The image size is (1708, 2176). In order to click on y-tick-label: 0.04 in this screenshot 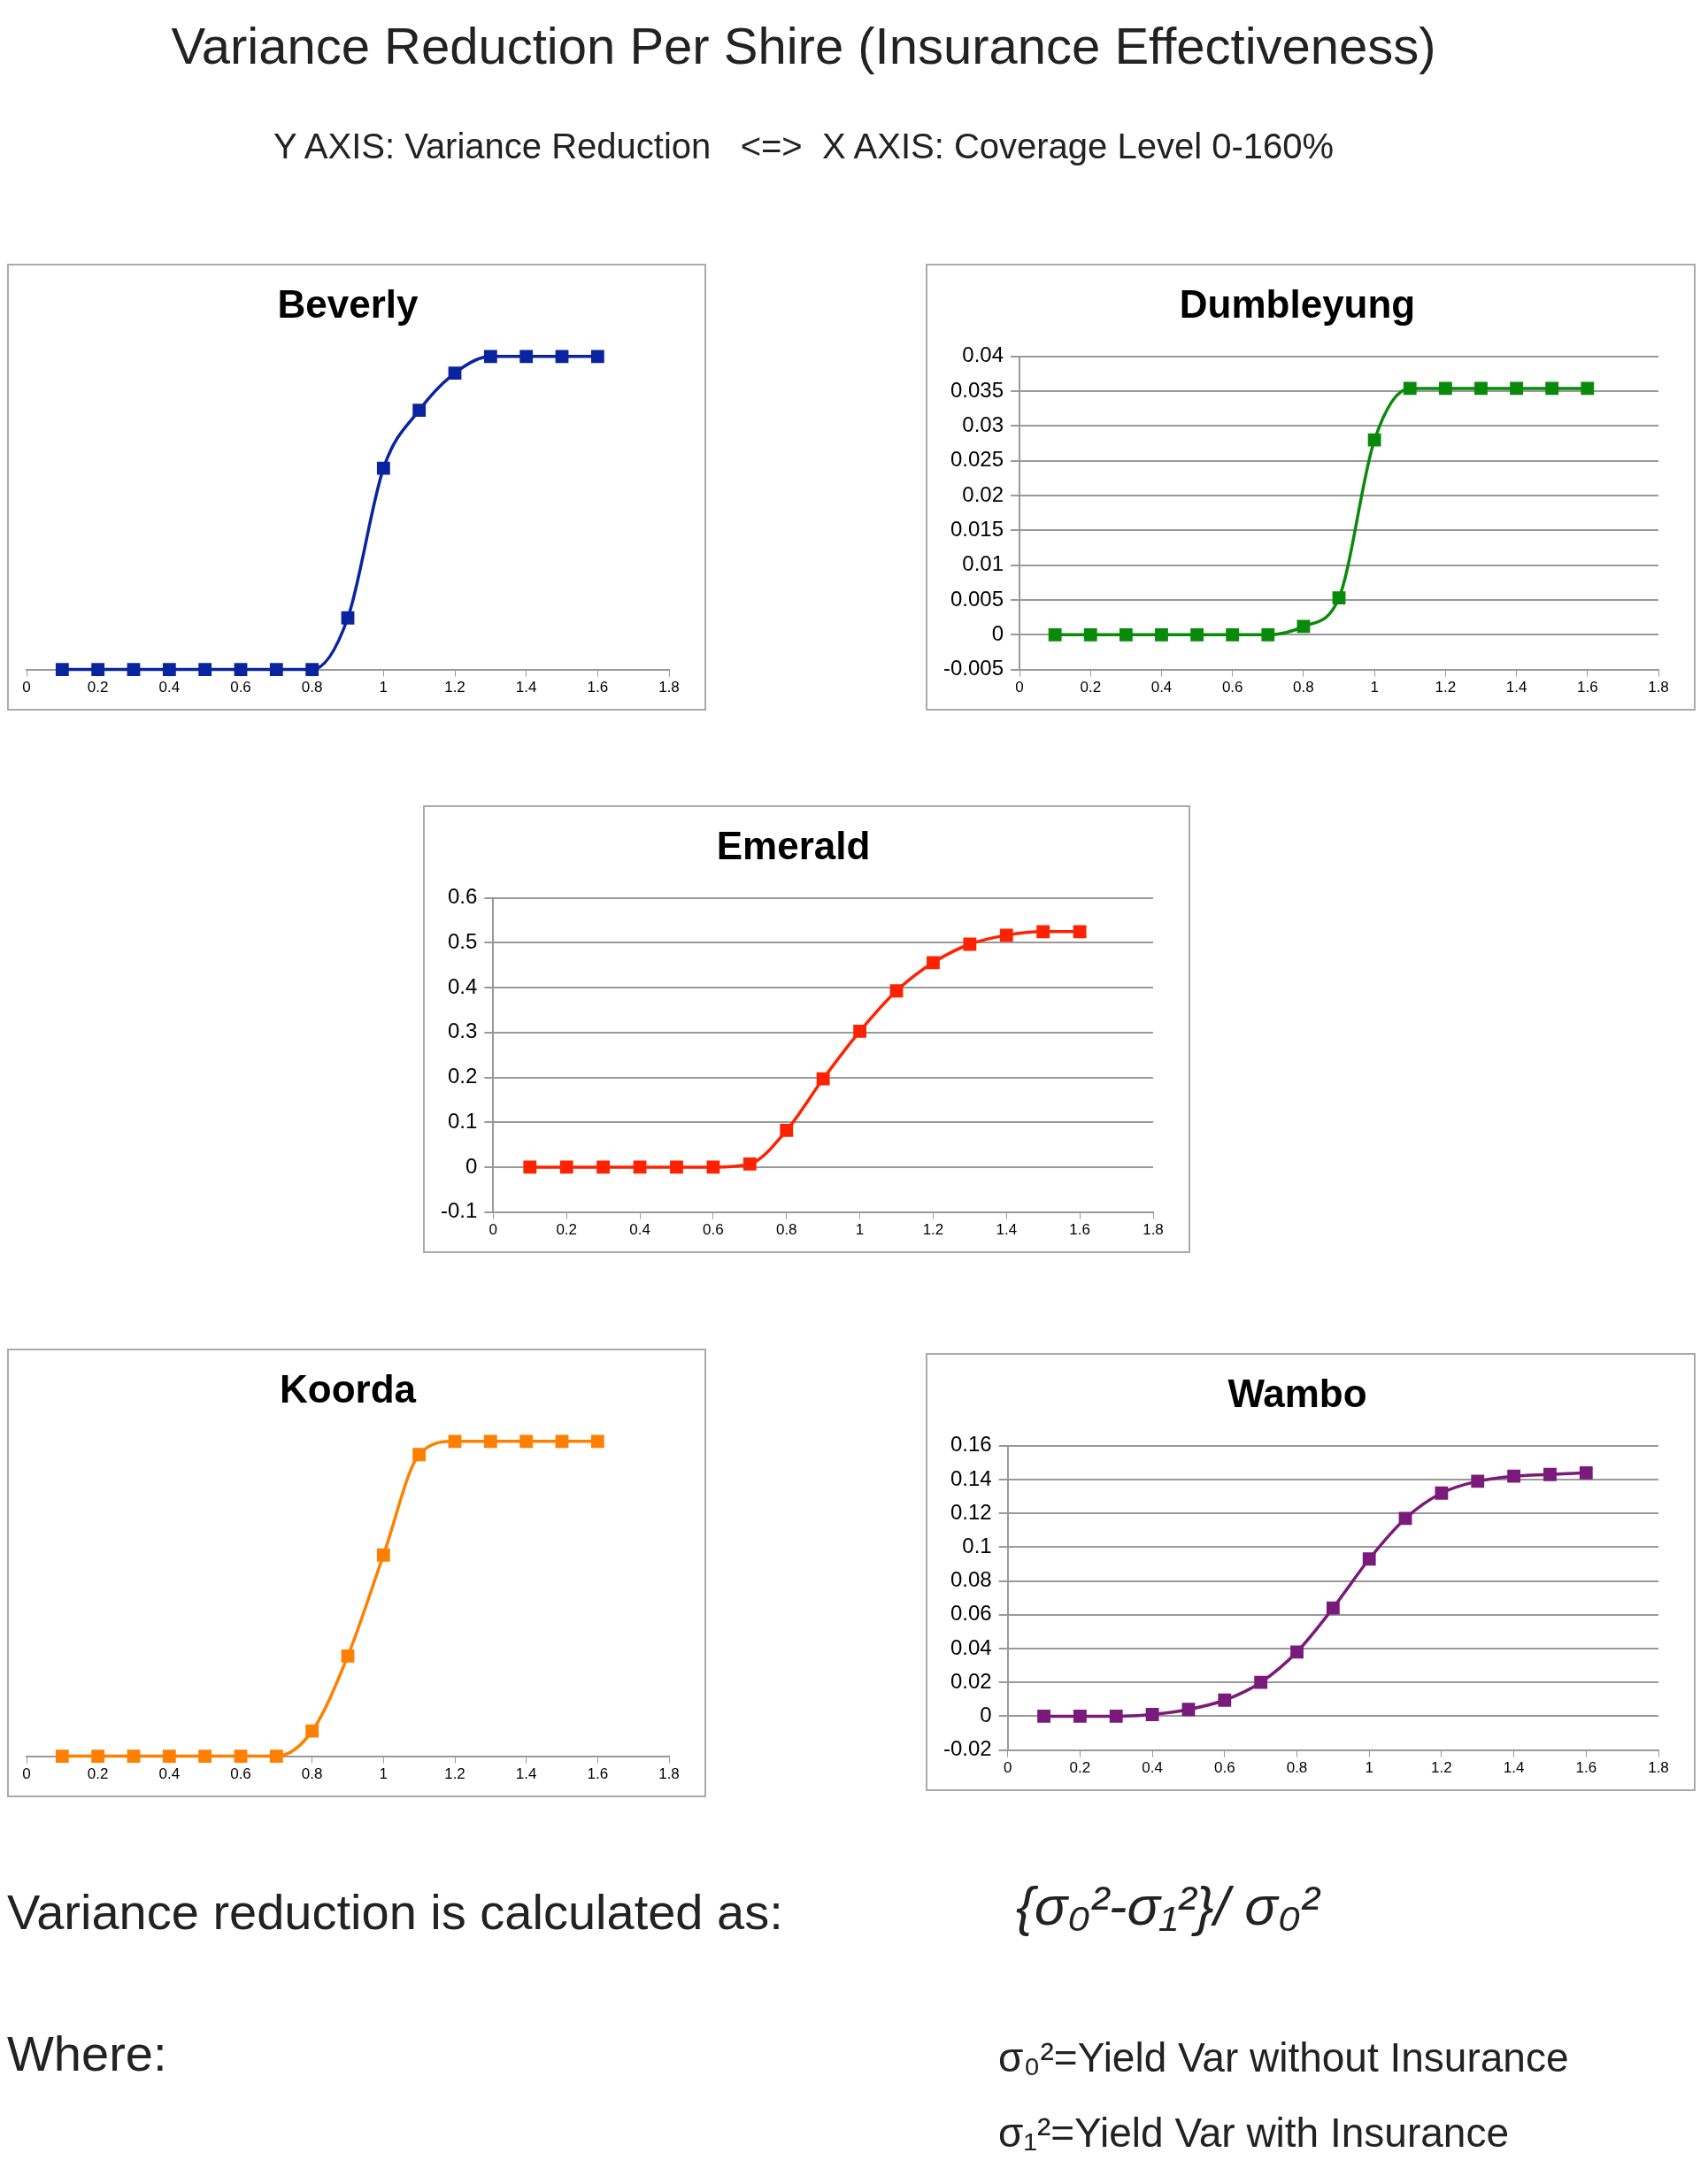, I will do `click(971, 1647)`.